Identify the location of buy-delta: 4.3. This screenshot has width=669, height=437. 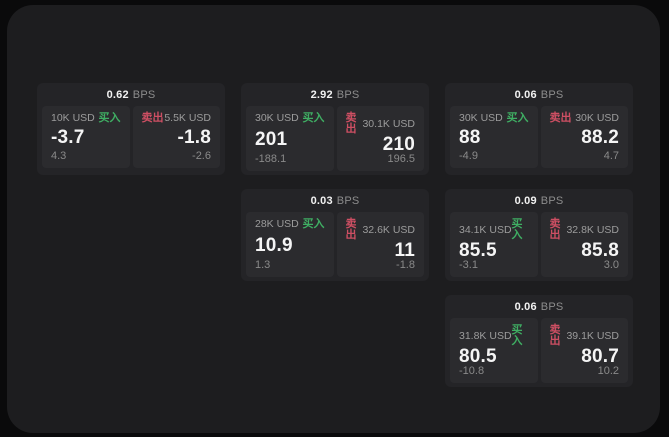
(59, 156).